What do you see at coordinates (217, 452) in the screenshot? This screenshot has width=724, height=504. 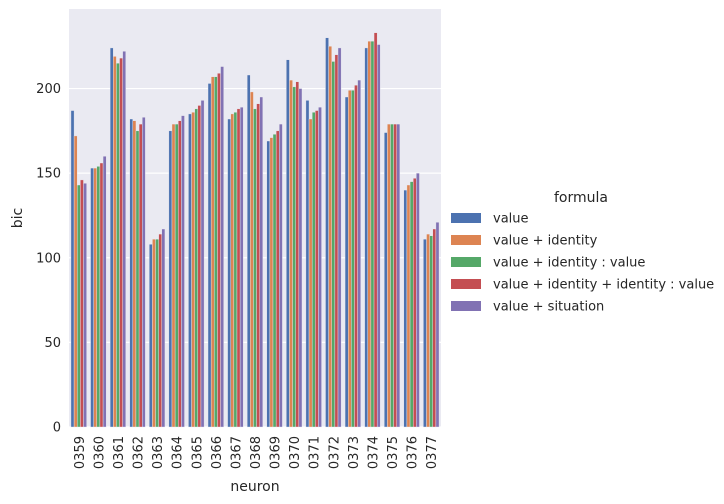 I see `x-tick-label: 0366` at bounding box center [217, 452].